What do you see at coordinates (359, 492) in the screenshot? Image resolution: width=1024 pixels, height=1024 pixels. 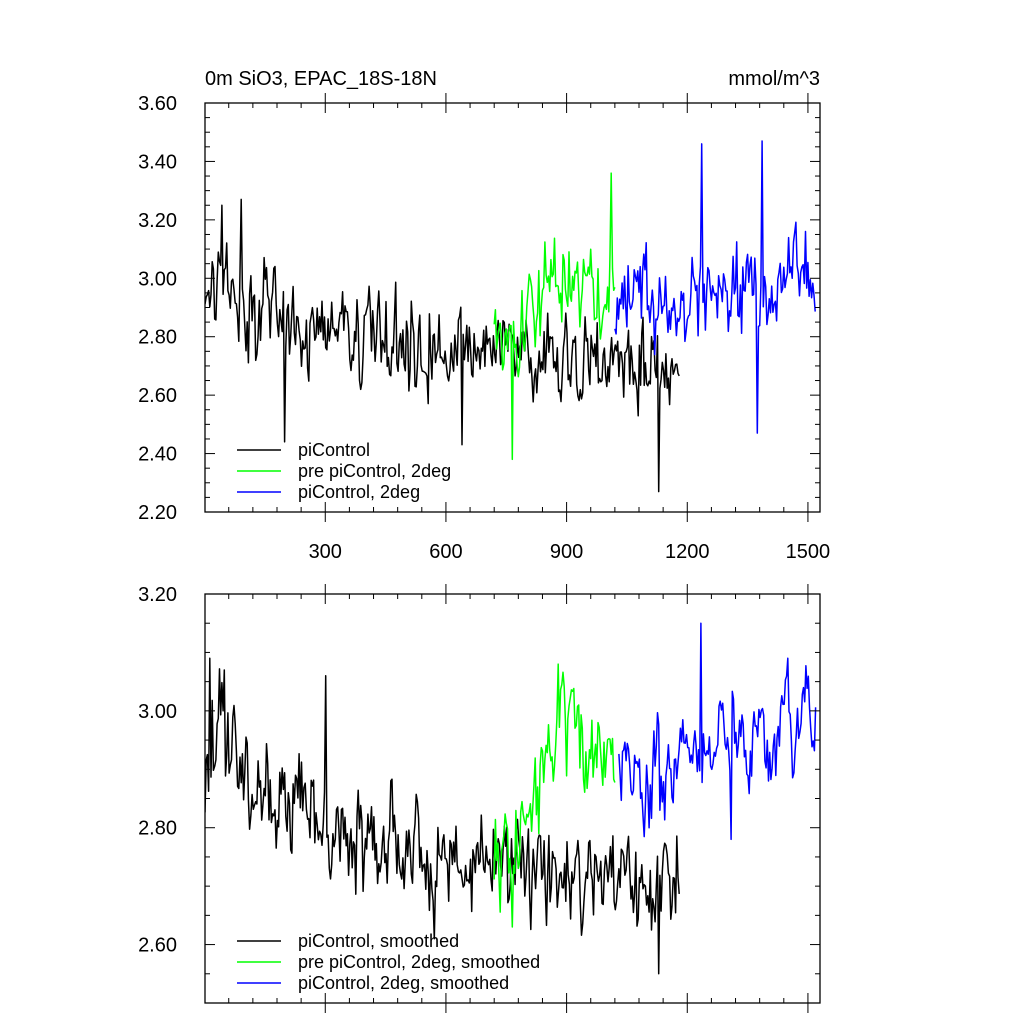 I see `legend-label: piControl, 2deg` at bounding box center [359, 492].